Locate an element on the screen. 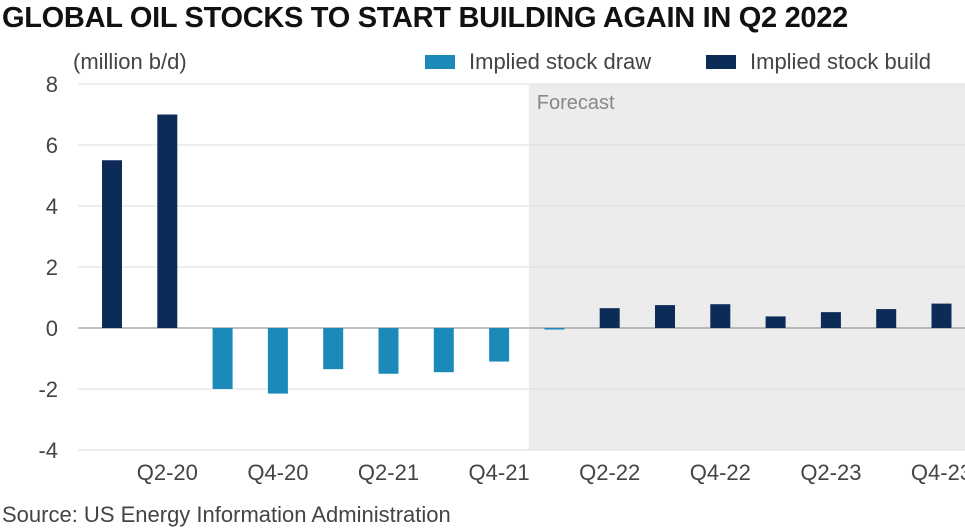 The image size is (965, 532). y-tick-label: 4 is located at coordinates (52, 206).